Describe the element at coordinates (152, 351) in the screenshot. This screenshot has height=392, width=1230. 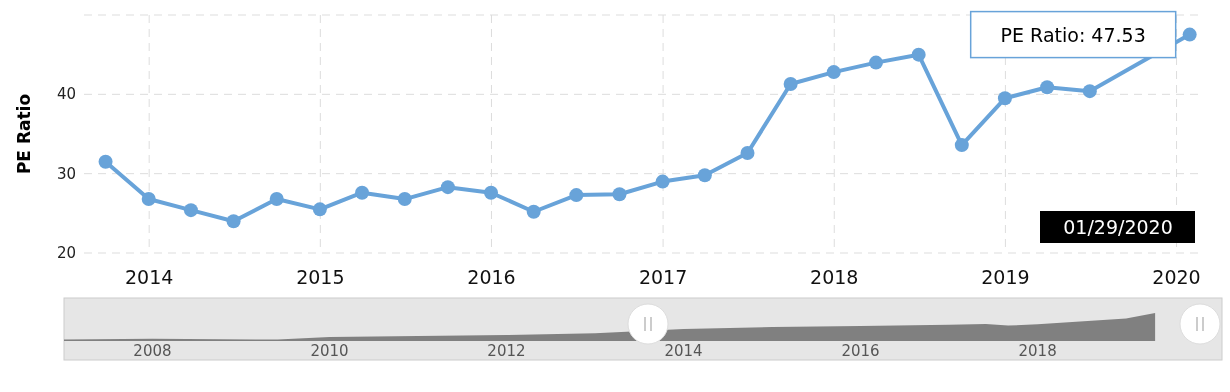
I see `x-tick-label: 2008` at that location.